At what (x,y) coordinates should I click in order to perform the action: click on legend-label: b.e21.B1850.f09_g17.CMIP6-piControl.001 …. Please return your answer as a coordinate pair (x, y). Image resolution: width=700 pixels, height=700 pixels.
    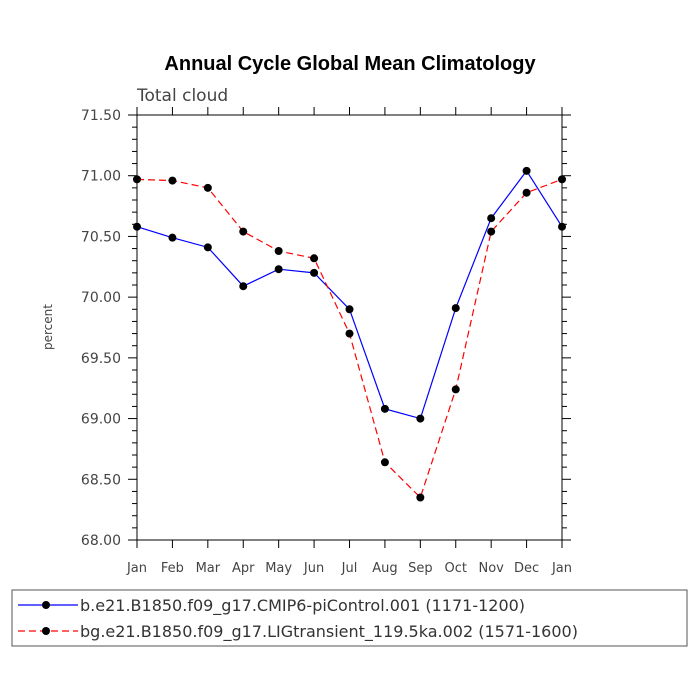
    Looking at the image, I should click on (302, 606).